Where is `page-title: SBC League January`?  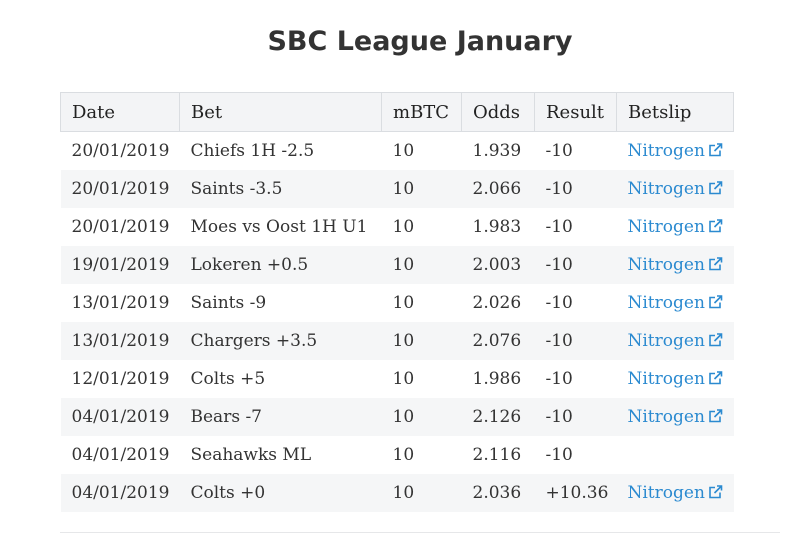 page-title: SBC League January is located at coordinates (420, 41).